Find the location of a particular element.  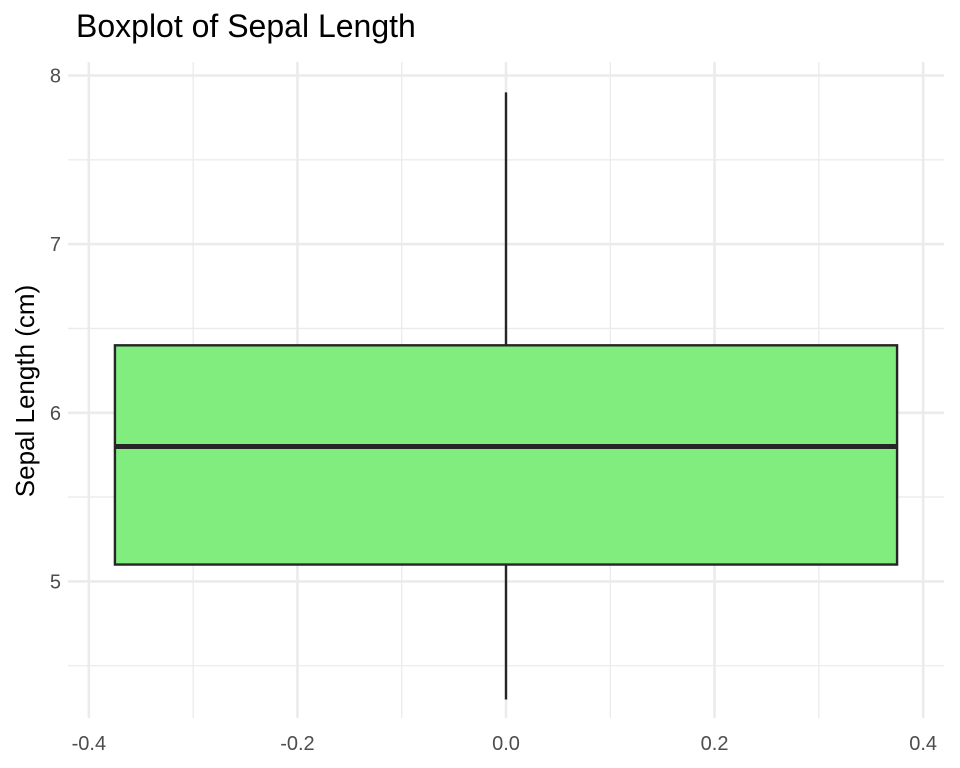

y-axis-title: Sepal Length (cm) is located at coordinates (25, 391).